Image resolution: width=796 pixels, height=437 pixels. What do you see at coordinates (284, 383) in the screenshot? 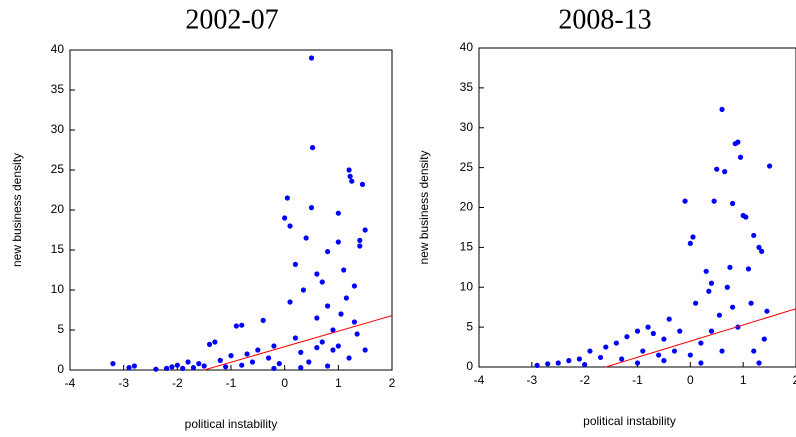
I see `x-tick-label: 0` at bounding box center [284, 383].